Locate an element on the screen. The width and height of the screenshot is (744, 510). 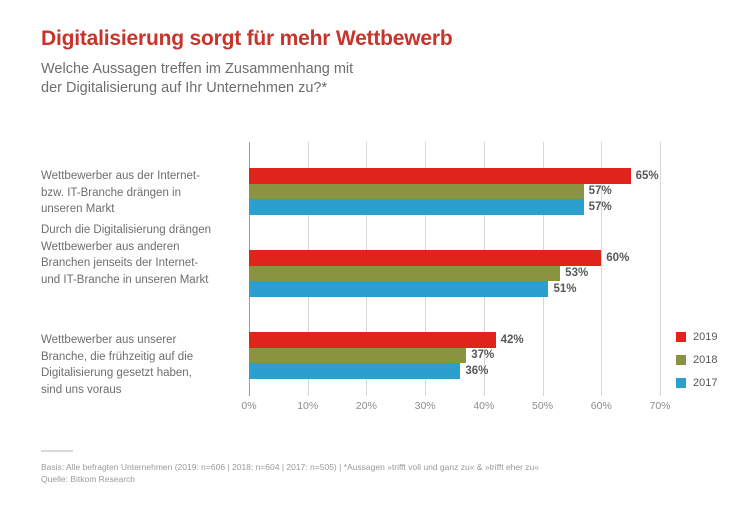
x-axis-tick-label: 70% is located at coordinates (660, 406).